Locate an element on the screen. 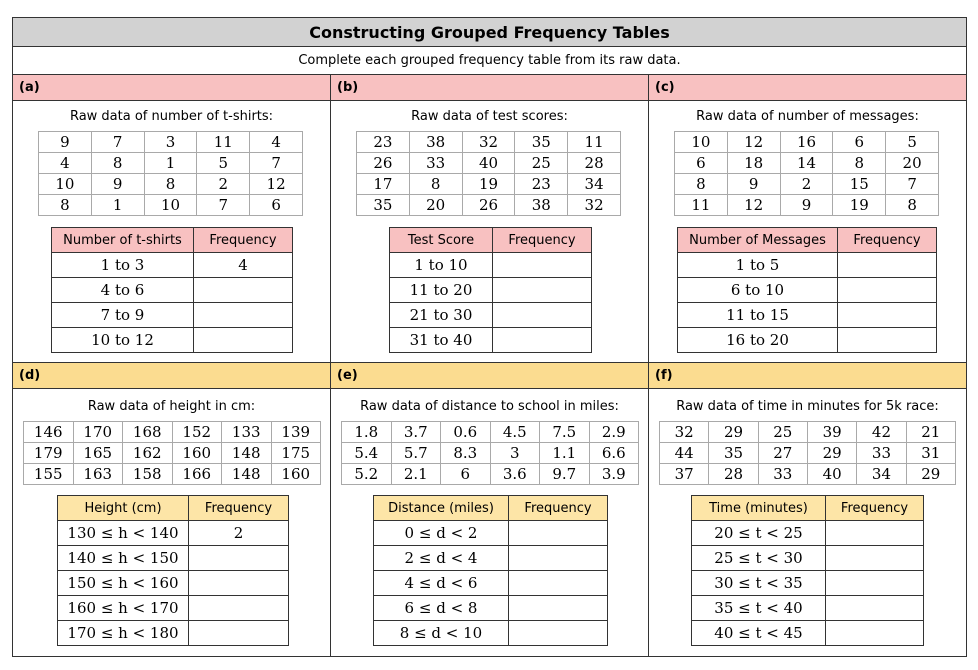  frequency-header-row: Number of t-shirts Frequency is located at coordinates (172, 240).